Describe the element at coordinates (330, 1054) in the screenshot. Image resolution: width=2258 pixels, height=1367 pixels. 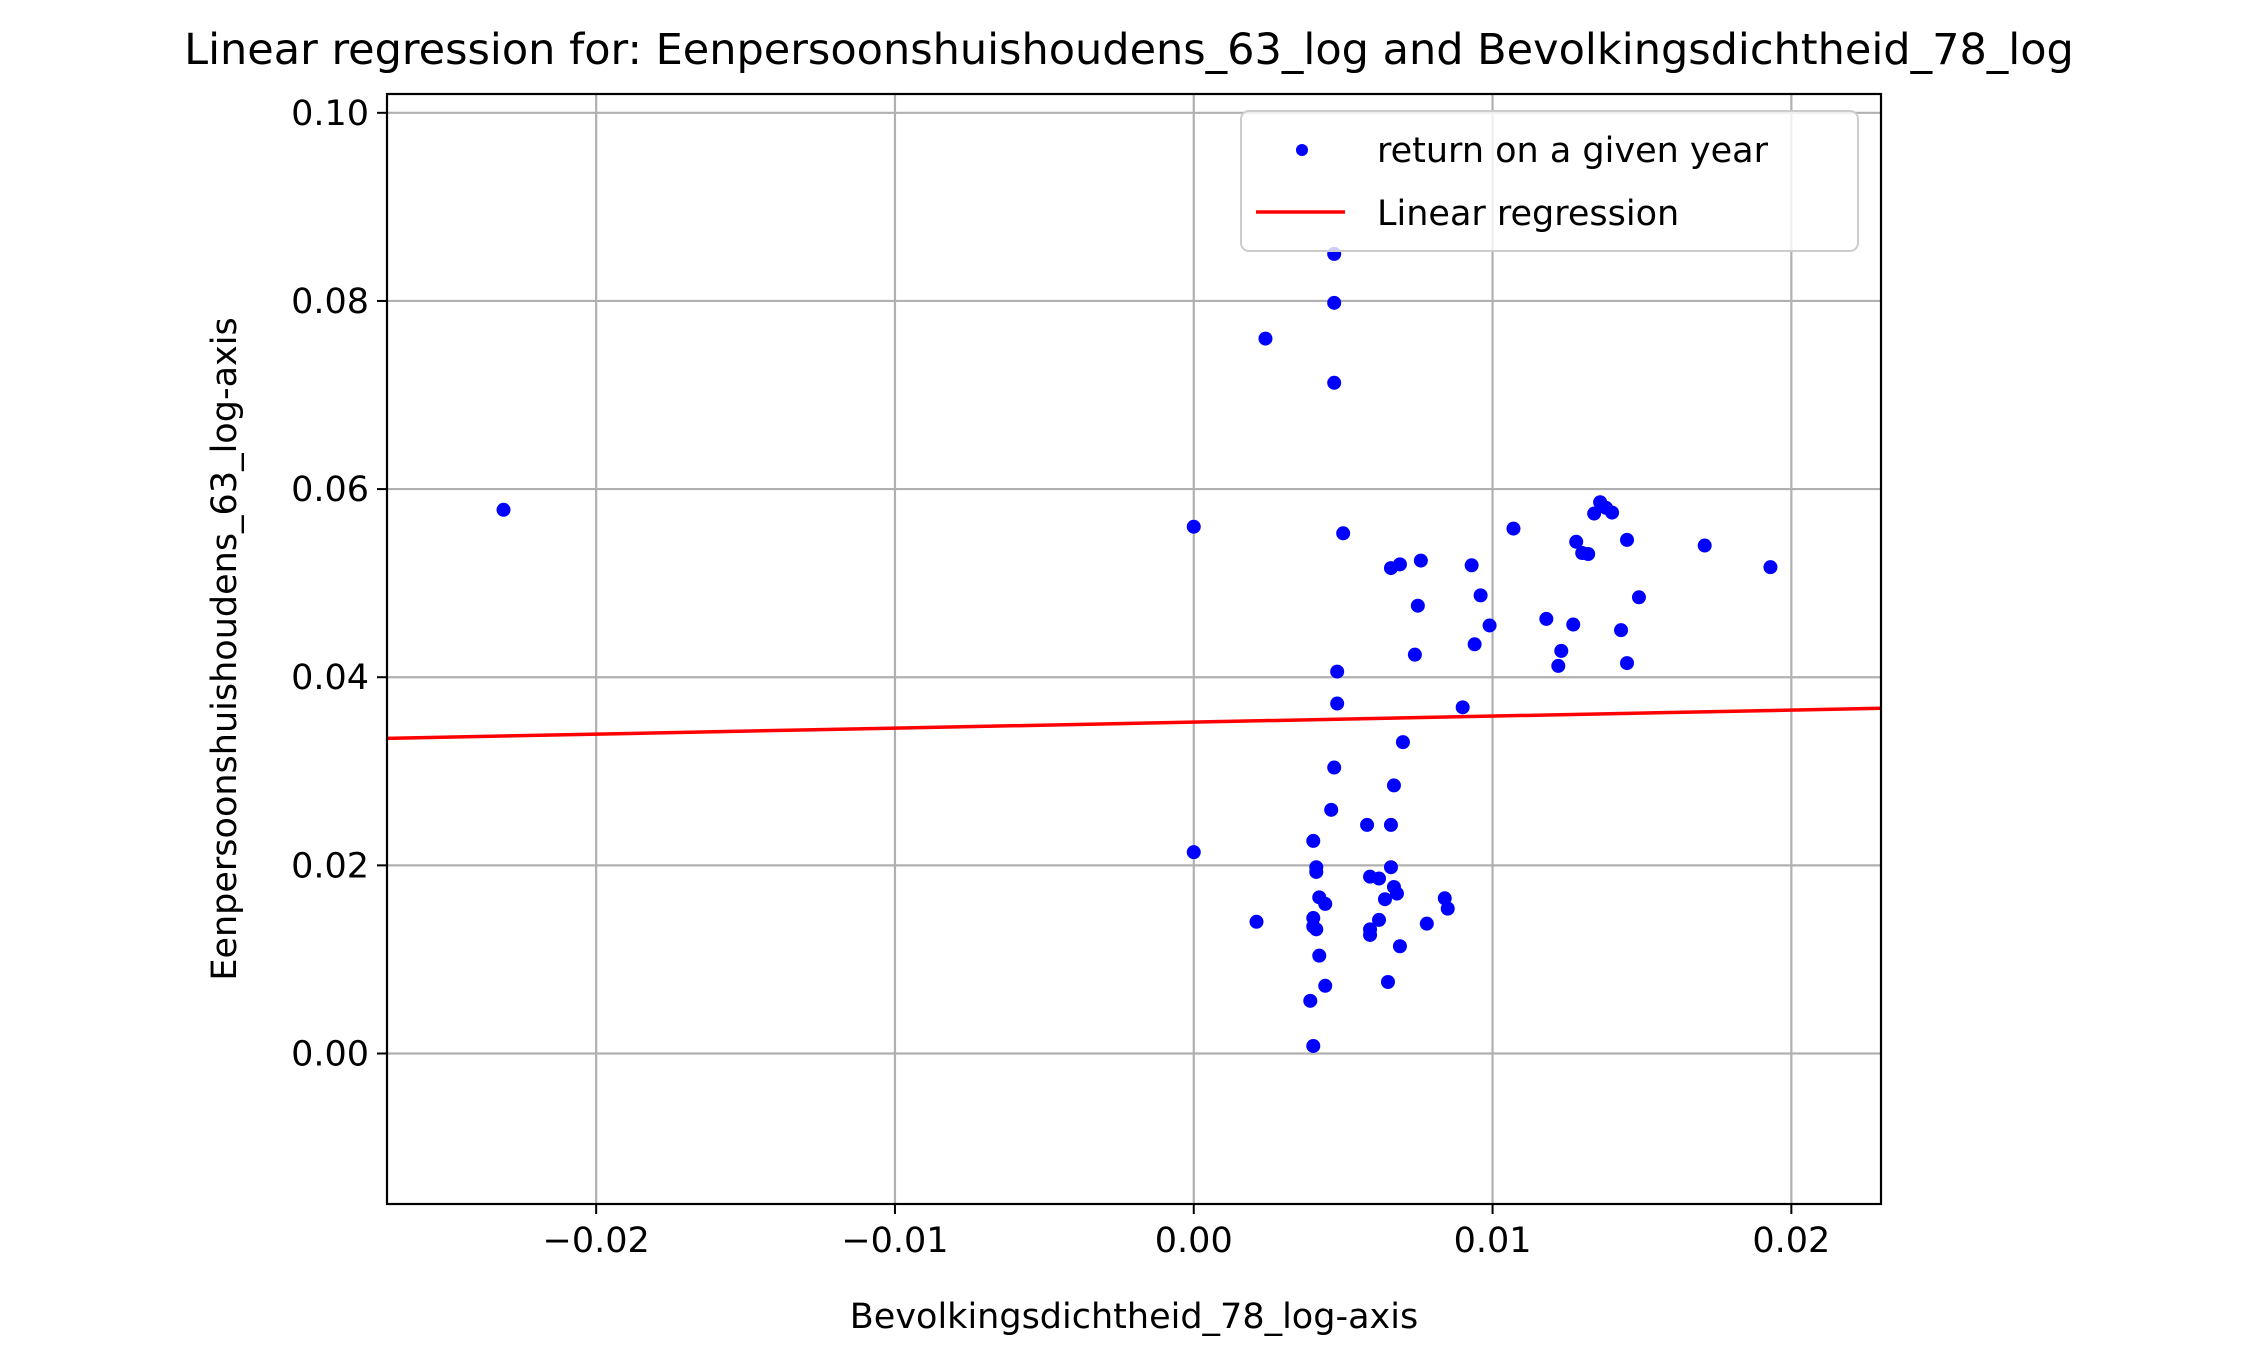
I see `y-tick-label: 0.00` at that location.